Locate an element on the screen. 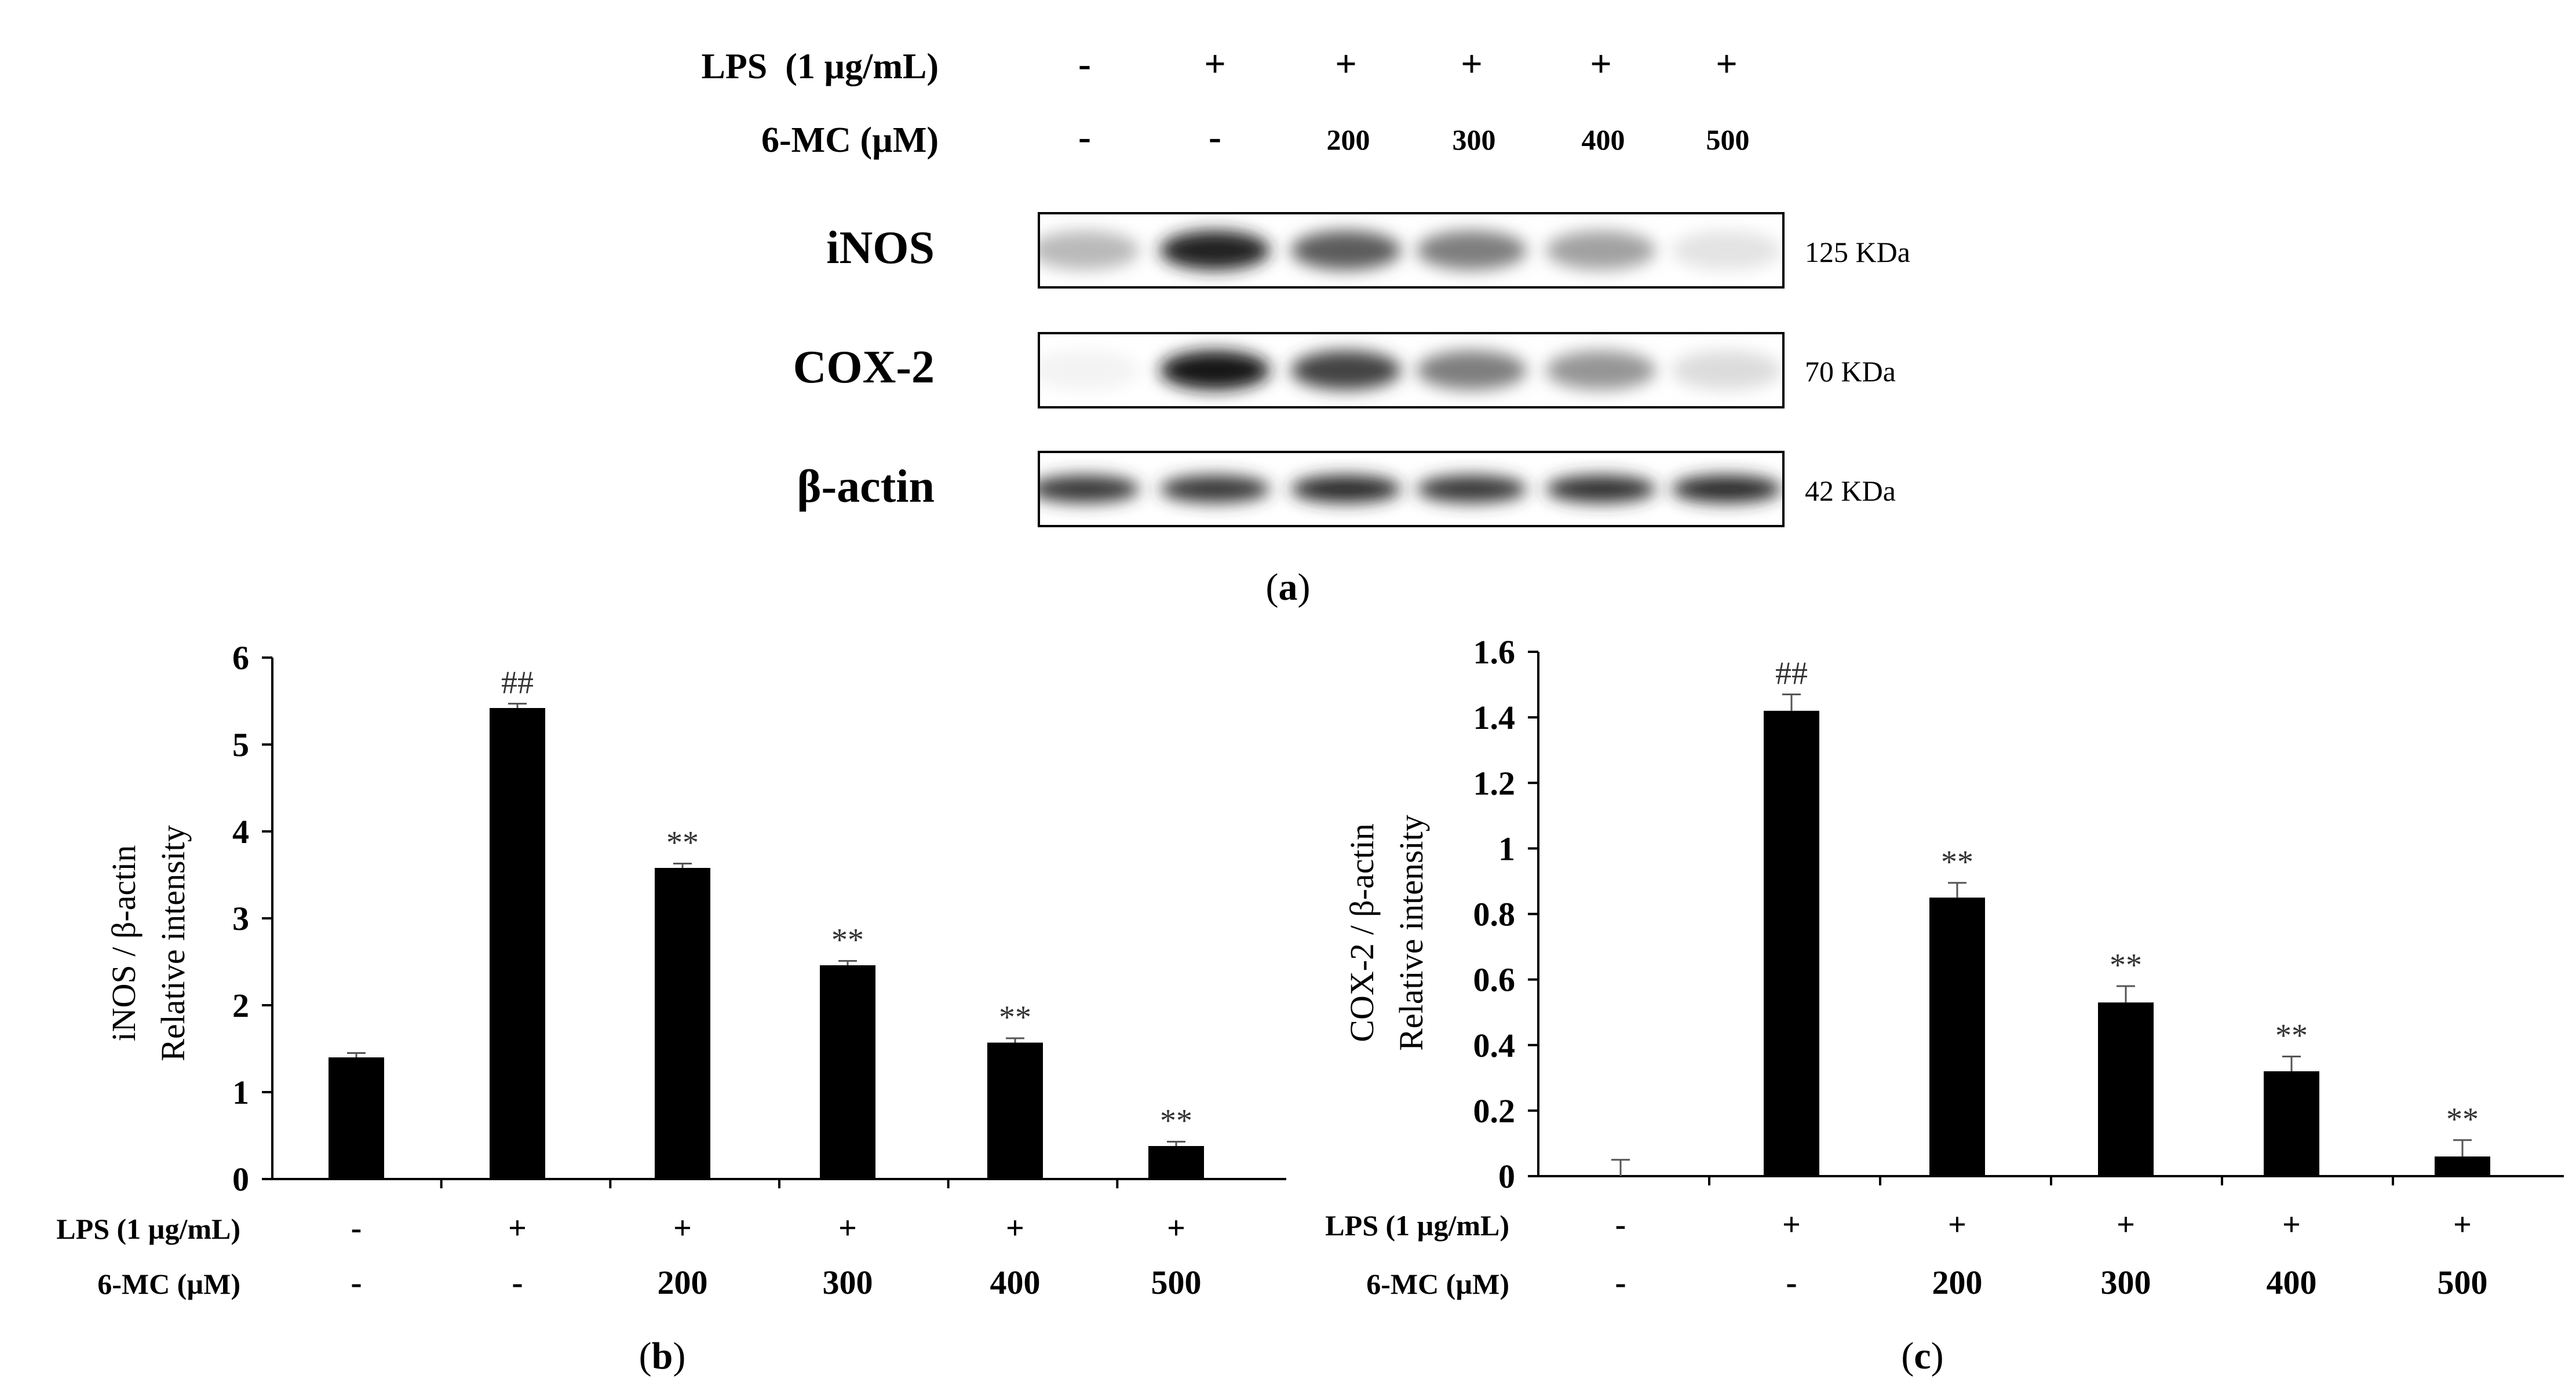  y-tick-label: 0.6 is located at coordinates (1494, 980).